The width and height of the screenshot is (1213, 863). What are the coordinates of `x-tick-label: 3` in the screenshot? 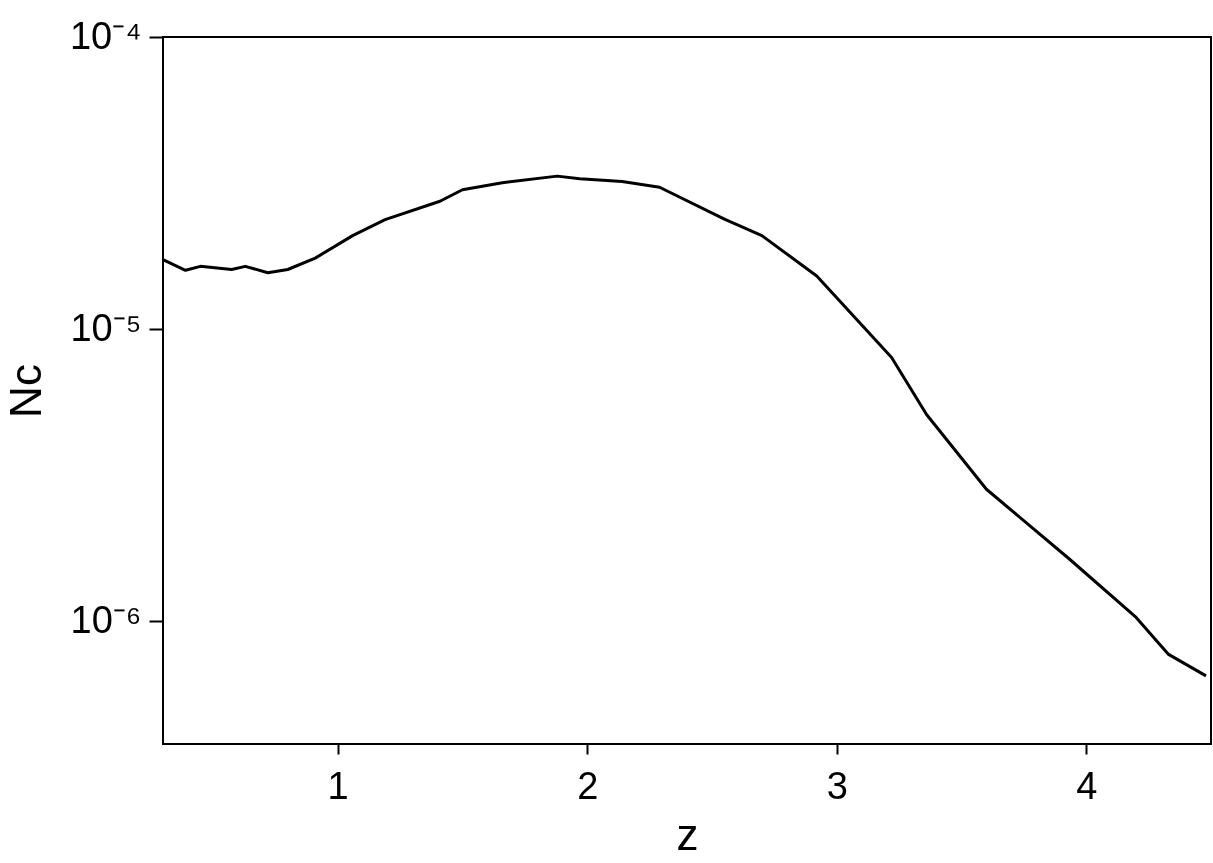 It's located at (837, 785).